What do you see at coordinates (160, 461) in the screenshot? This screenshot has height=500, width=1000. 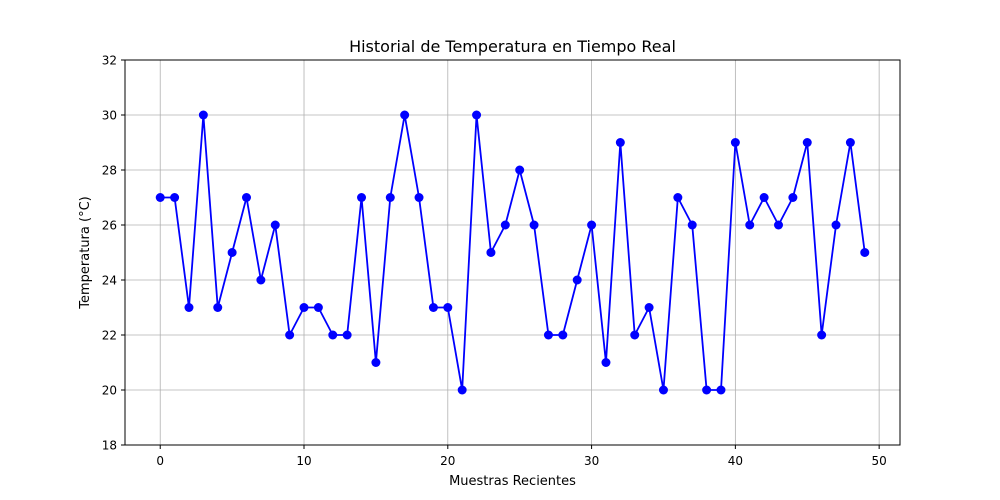 I see `x-tick-label: 0` at bounding box center [160, 461].